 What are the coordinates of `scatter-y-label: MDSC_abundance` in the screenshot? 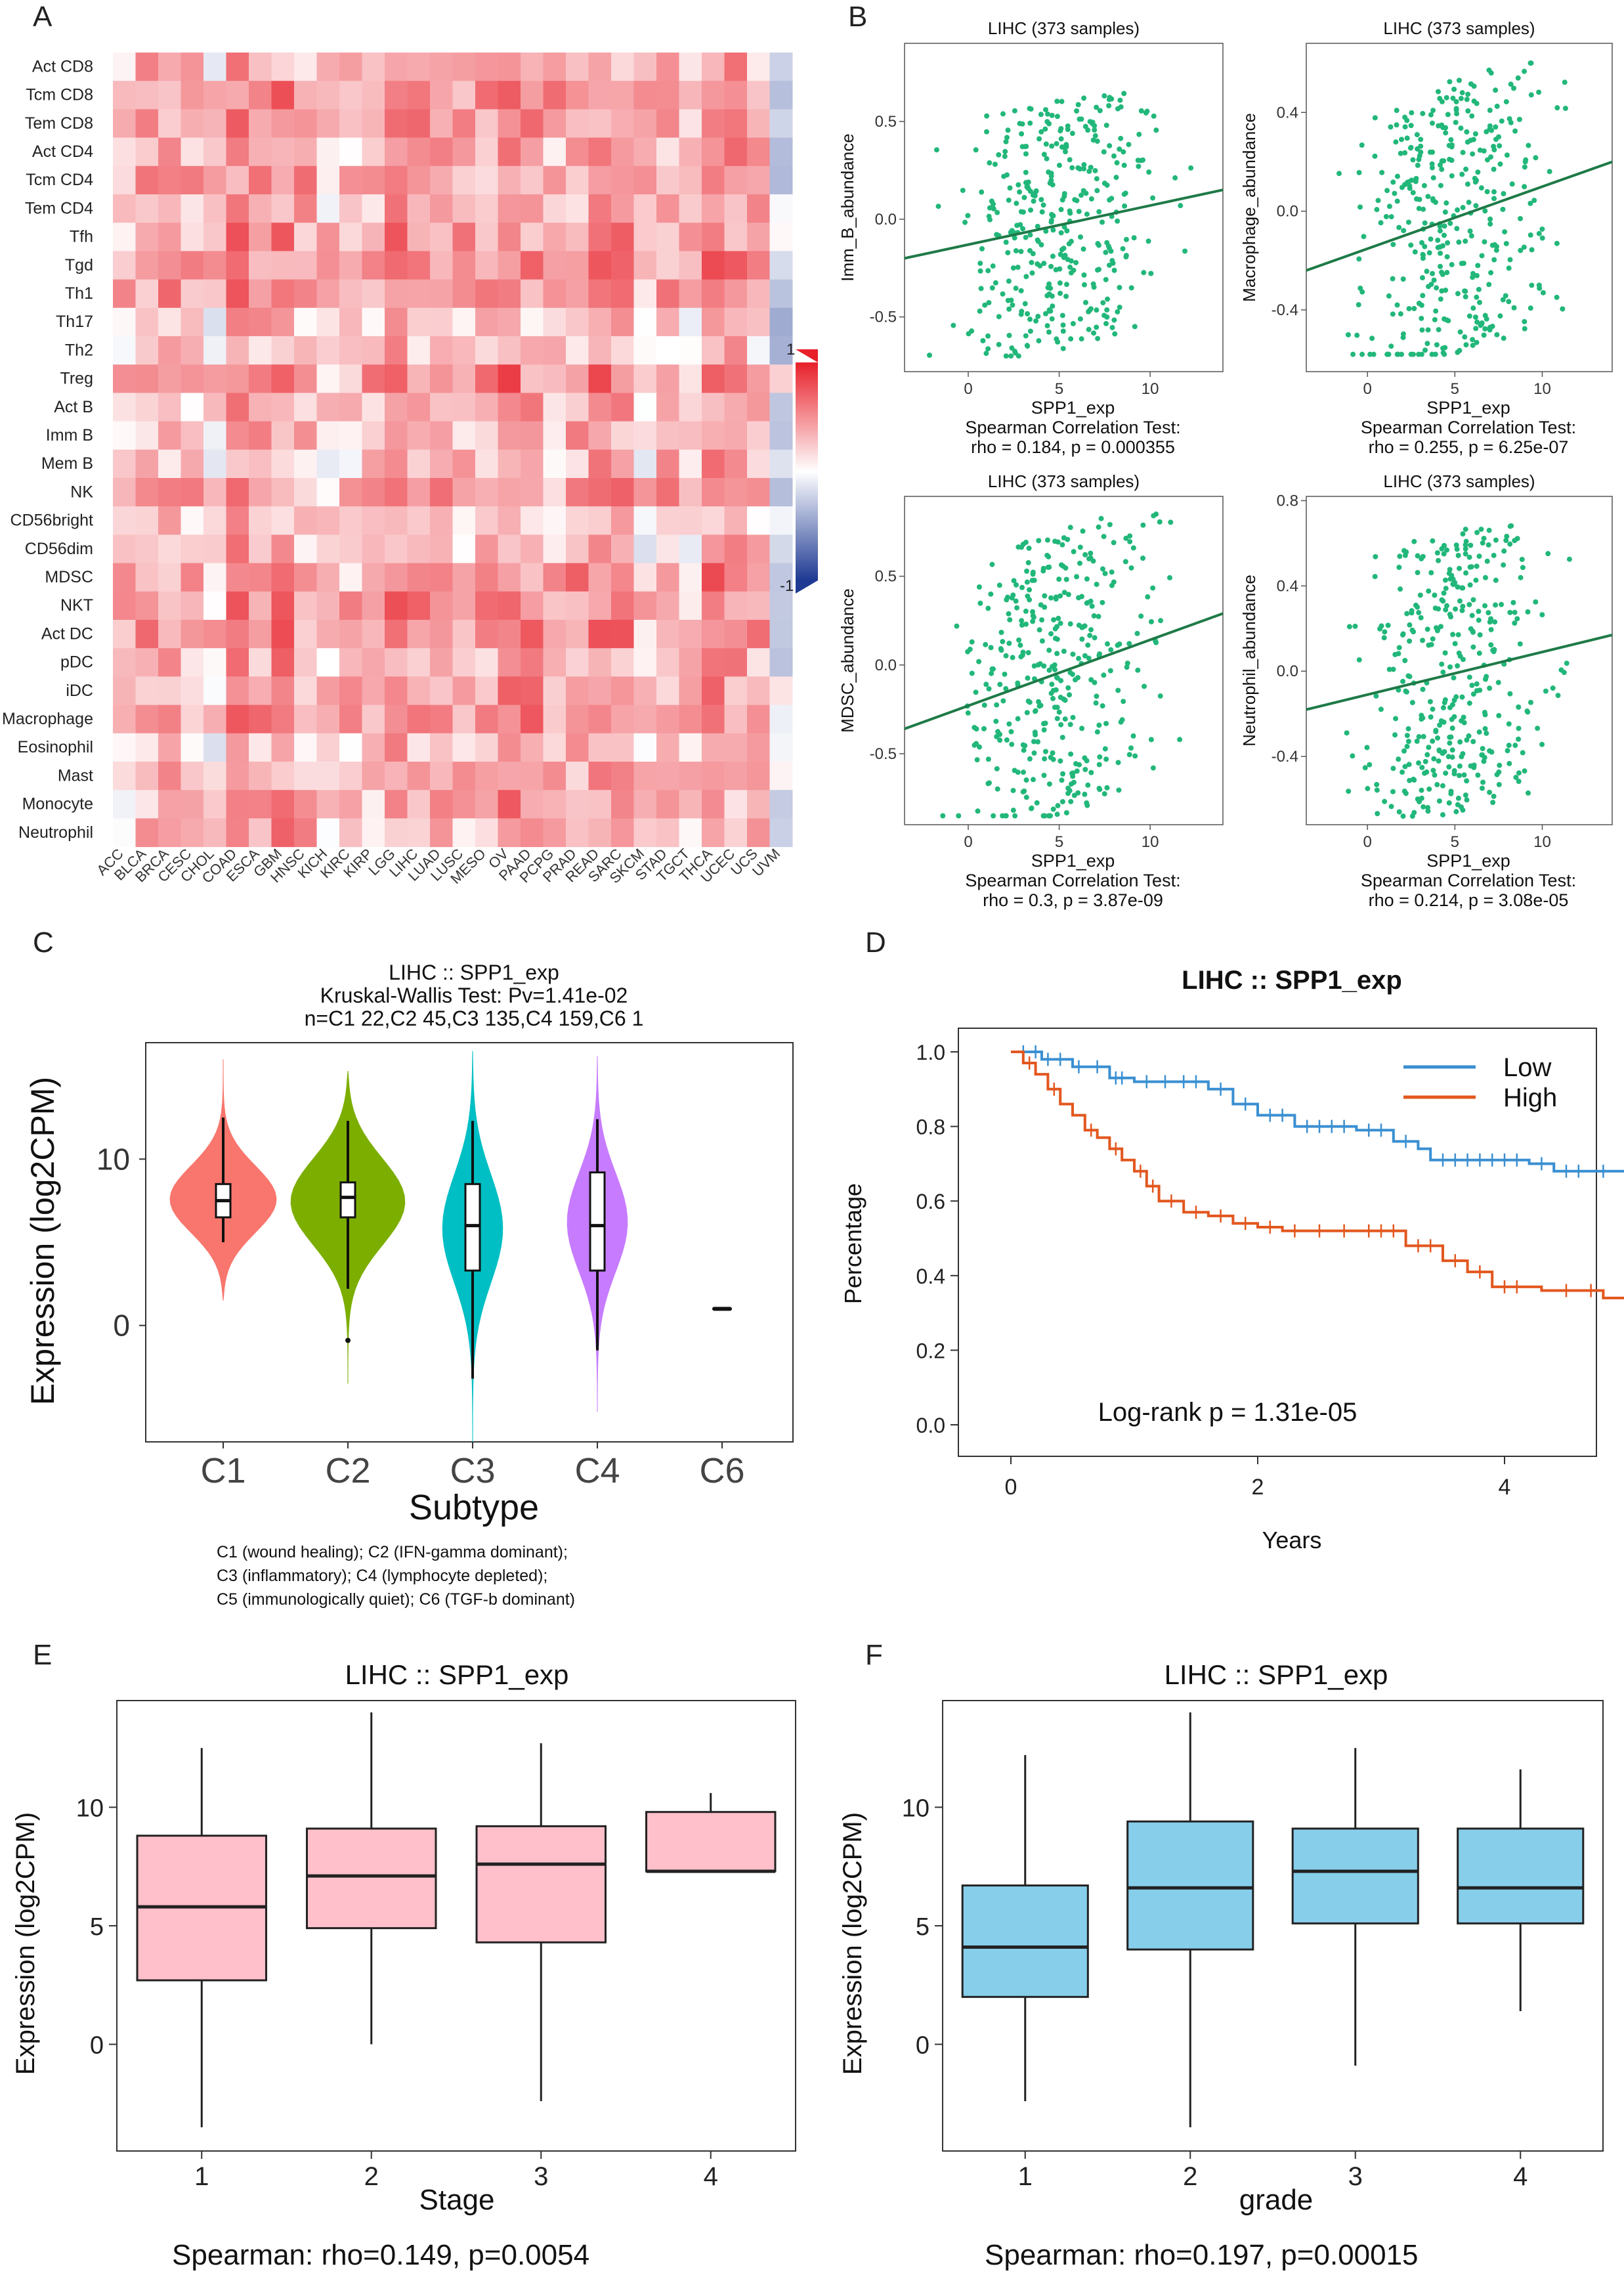 It's located at (848, 660).